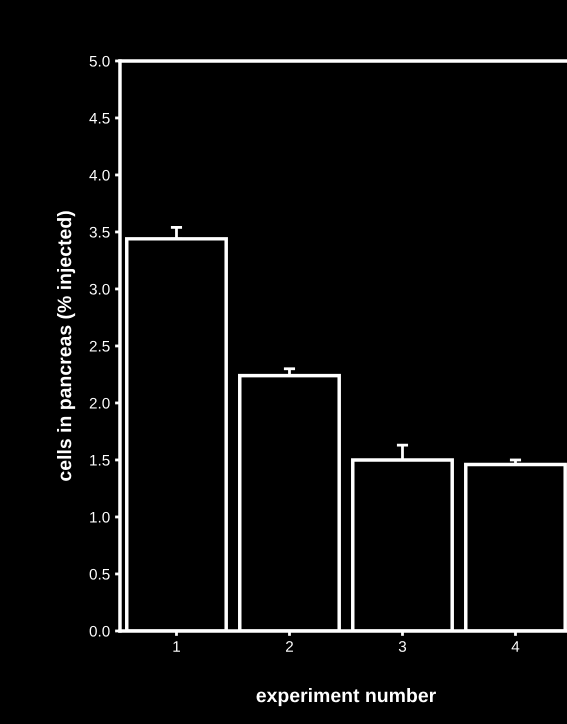 This screenshot has height=724, width=567. Describe the element at coordinates (402, 646) in the screenshot. I see `x-tick-label: 3` at that location.